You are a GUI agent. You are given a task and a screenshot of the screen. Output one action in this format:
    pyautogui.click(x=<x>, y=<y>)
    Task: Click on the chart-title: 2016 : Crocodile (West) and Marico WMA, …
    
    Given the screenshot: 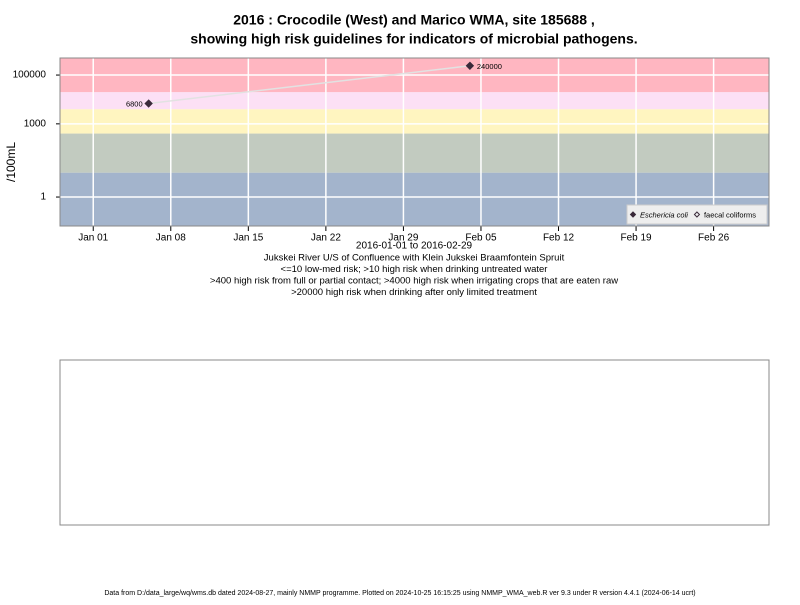 What is the action you would take?
    pyautogui.click(x=414, y=20)
    